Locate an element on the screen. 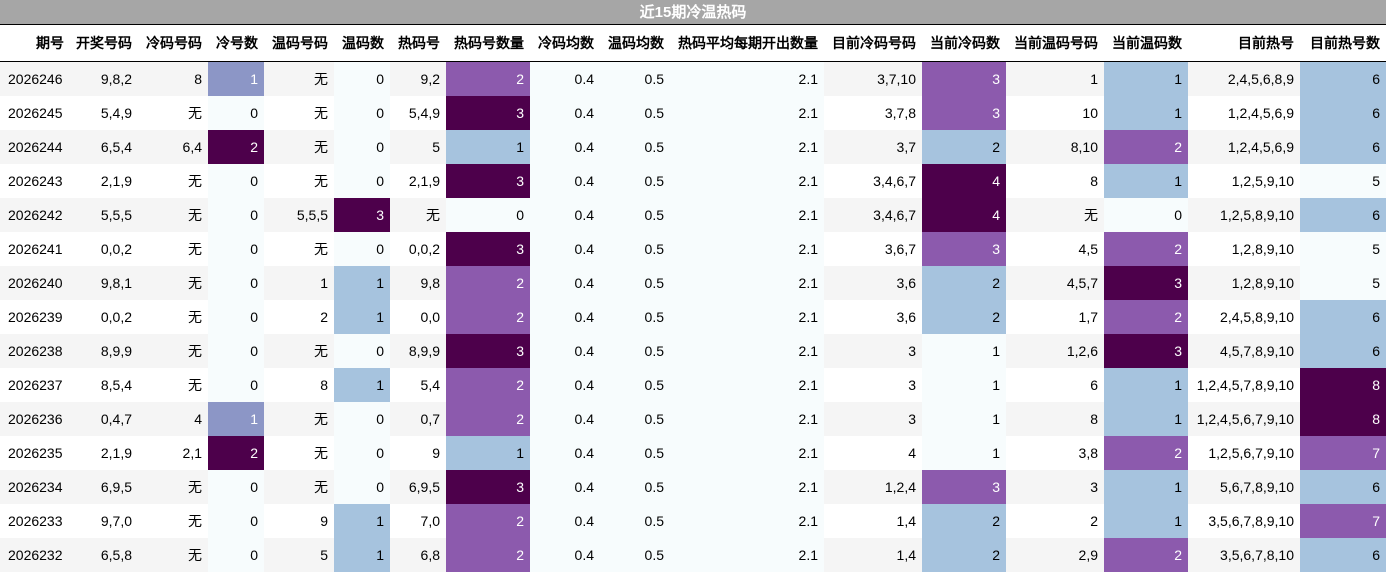  table-cell: 5,4,9 is located at coordinates (418, 113).